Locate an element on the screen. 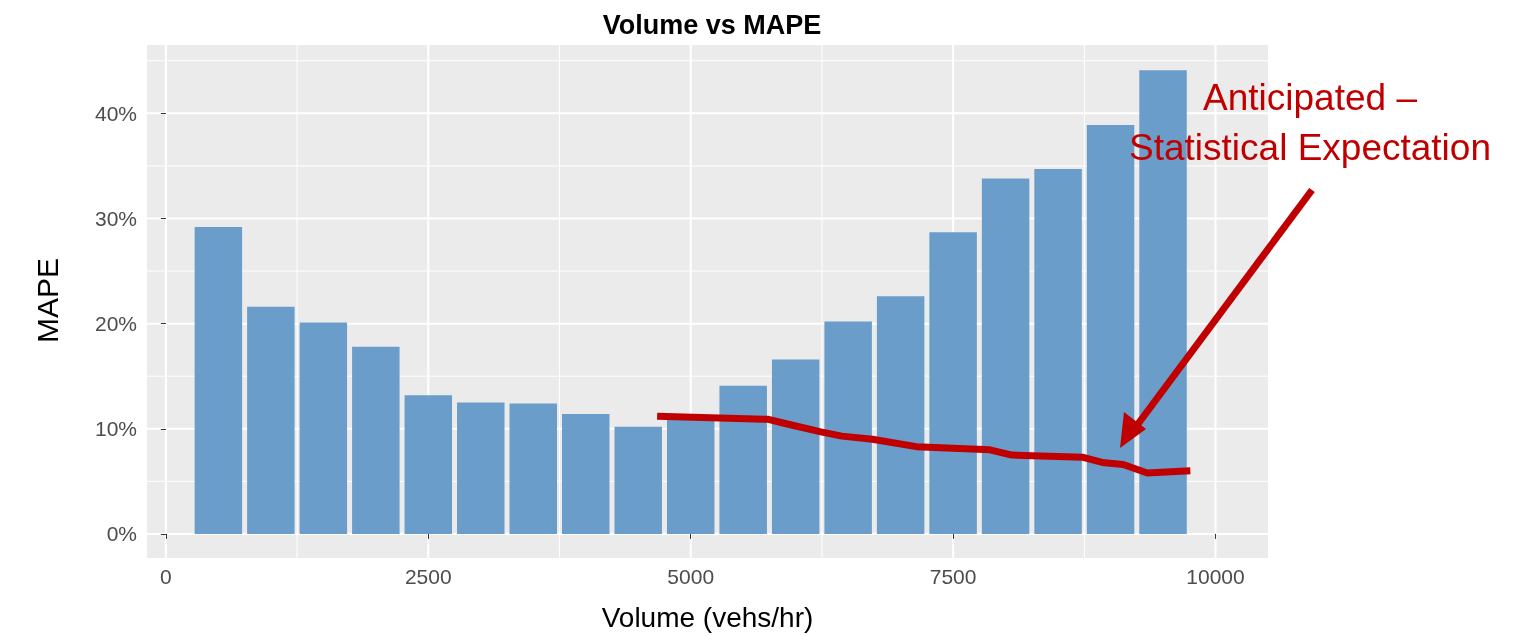 Image resolution: width=1536 pixels, height=636 pixels. x-tick-label: 5000 is located at coordinates (691, 576).